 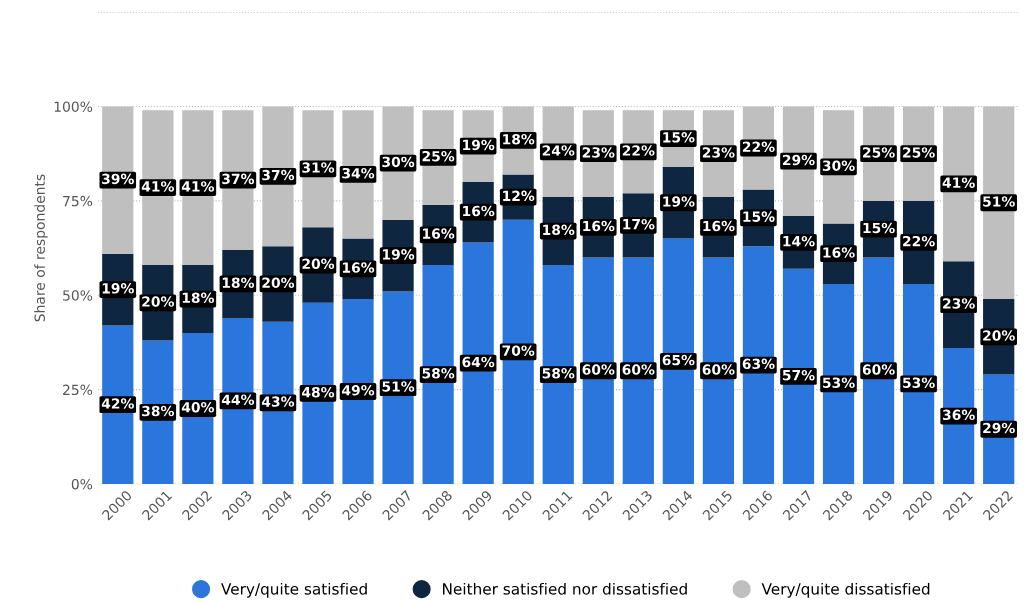 I want to click on data-label: 43%, so click(x=278, y=401).